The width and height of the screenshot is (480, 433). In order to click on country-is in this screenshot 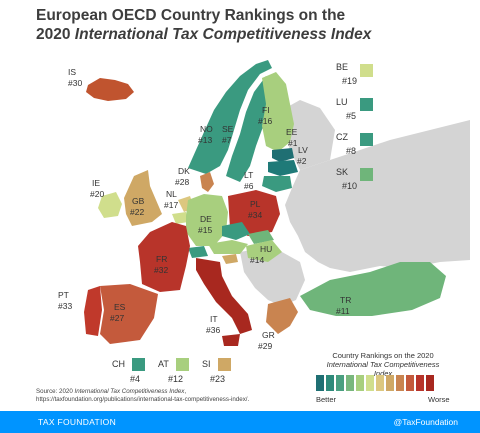, I will do `click(110, 89)`.